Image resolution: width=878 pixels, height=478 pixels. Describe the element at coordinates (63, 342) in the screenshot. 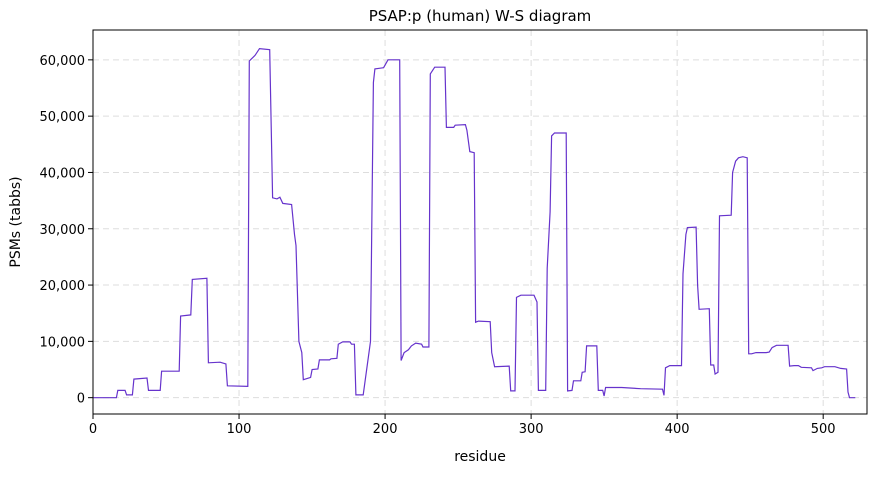

I see `y-tick-label: 10,000` at that location.